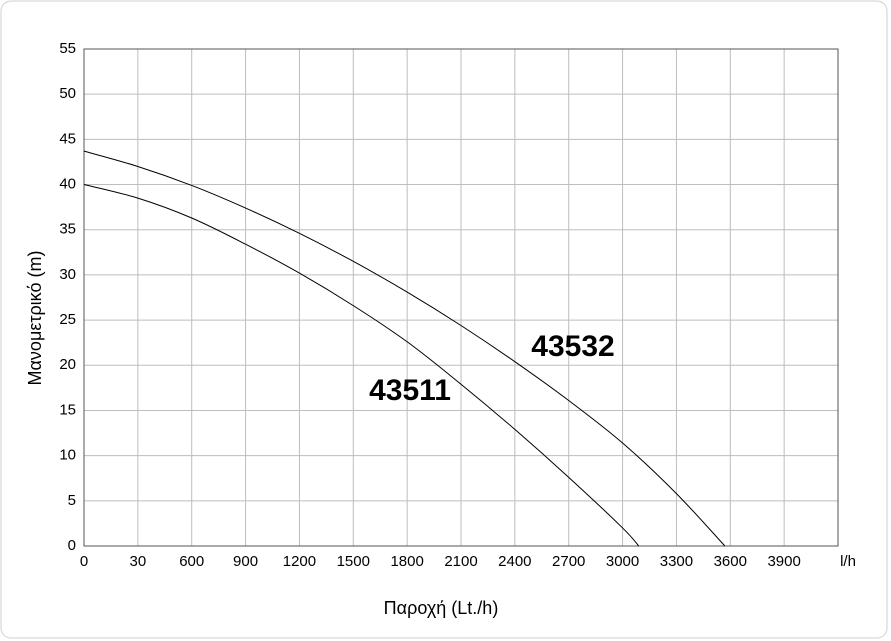  What do you see at coordinates (67, 184) in the screenshot?
I see `y-tick-label: 40` at bounding box center [67, 184].